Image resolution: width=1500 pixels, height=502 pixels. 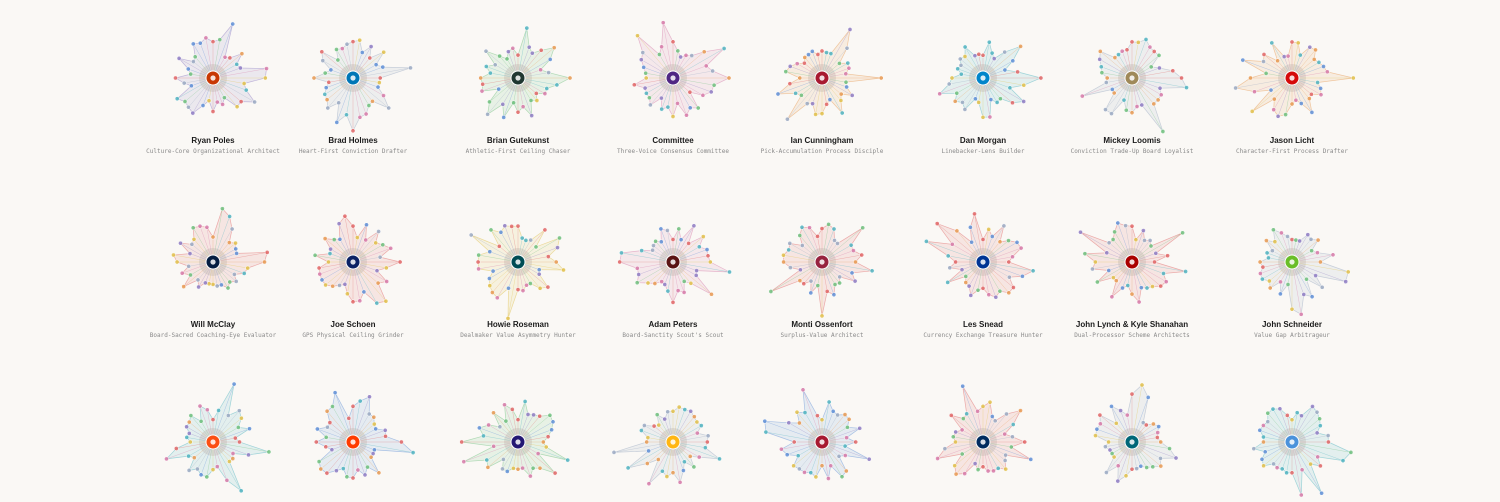 I want to click on radial-profile-chart, so click(x=681, y=69).